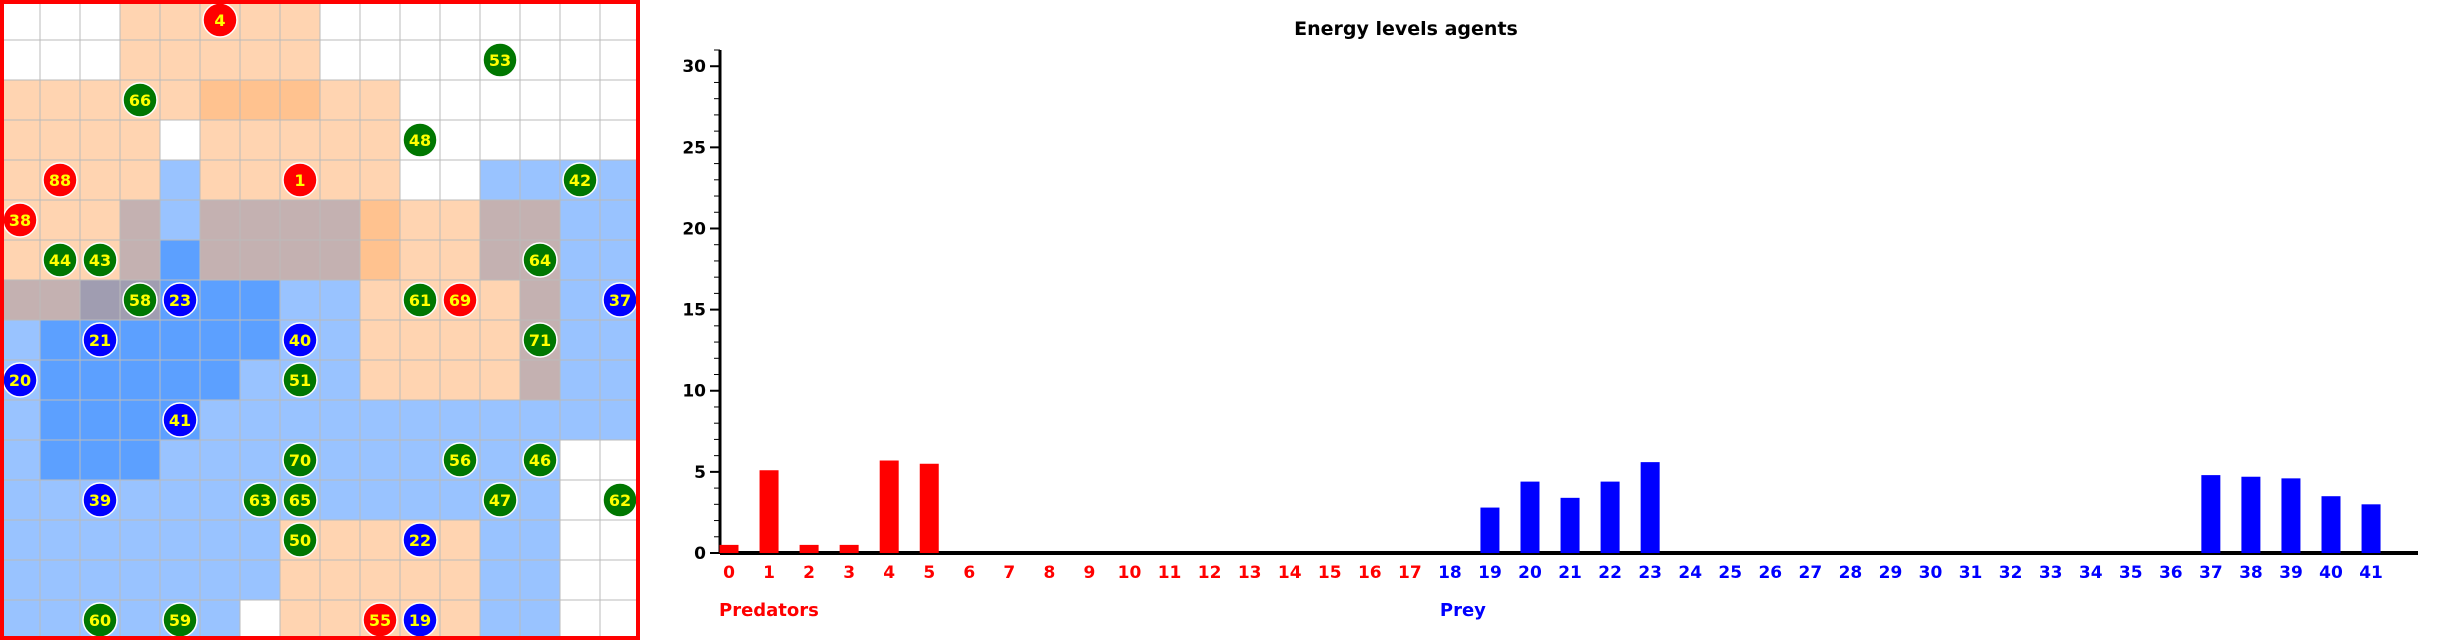 The image size is (2440, 644). Describe the element at coordinates (694, 67) in the screenshot. I see `y-tick-label: 30` at that location.